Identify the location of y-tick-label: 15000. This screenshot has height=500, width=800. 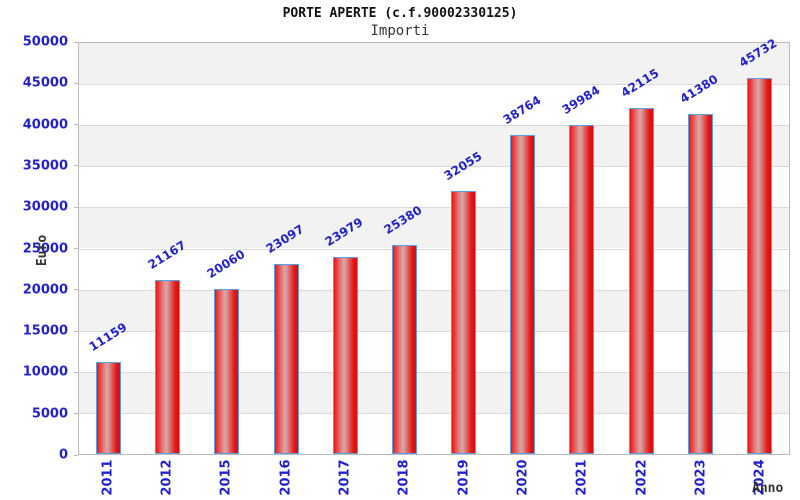
(45, 331).